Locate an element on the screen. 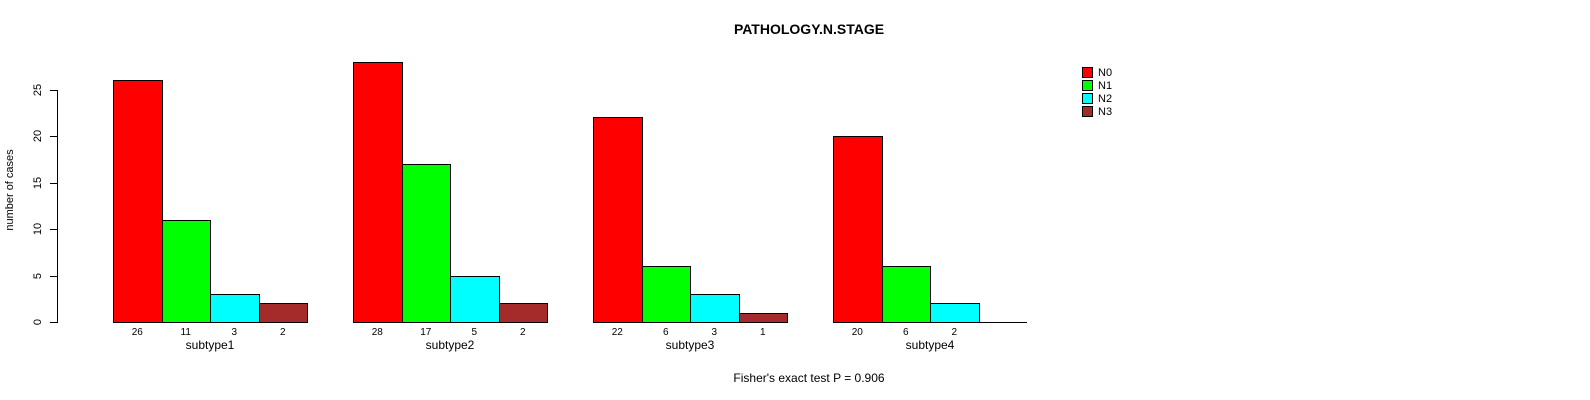 The image size is (1590, 400). bar-value-label: 22 is located at coordinates (617, 332).